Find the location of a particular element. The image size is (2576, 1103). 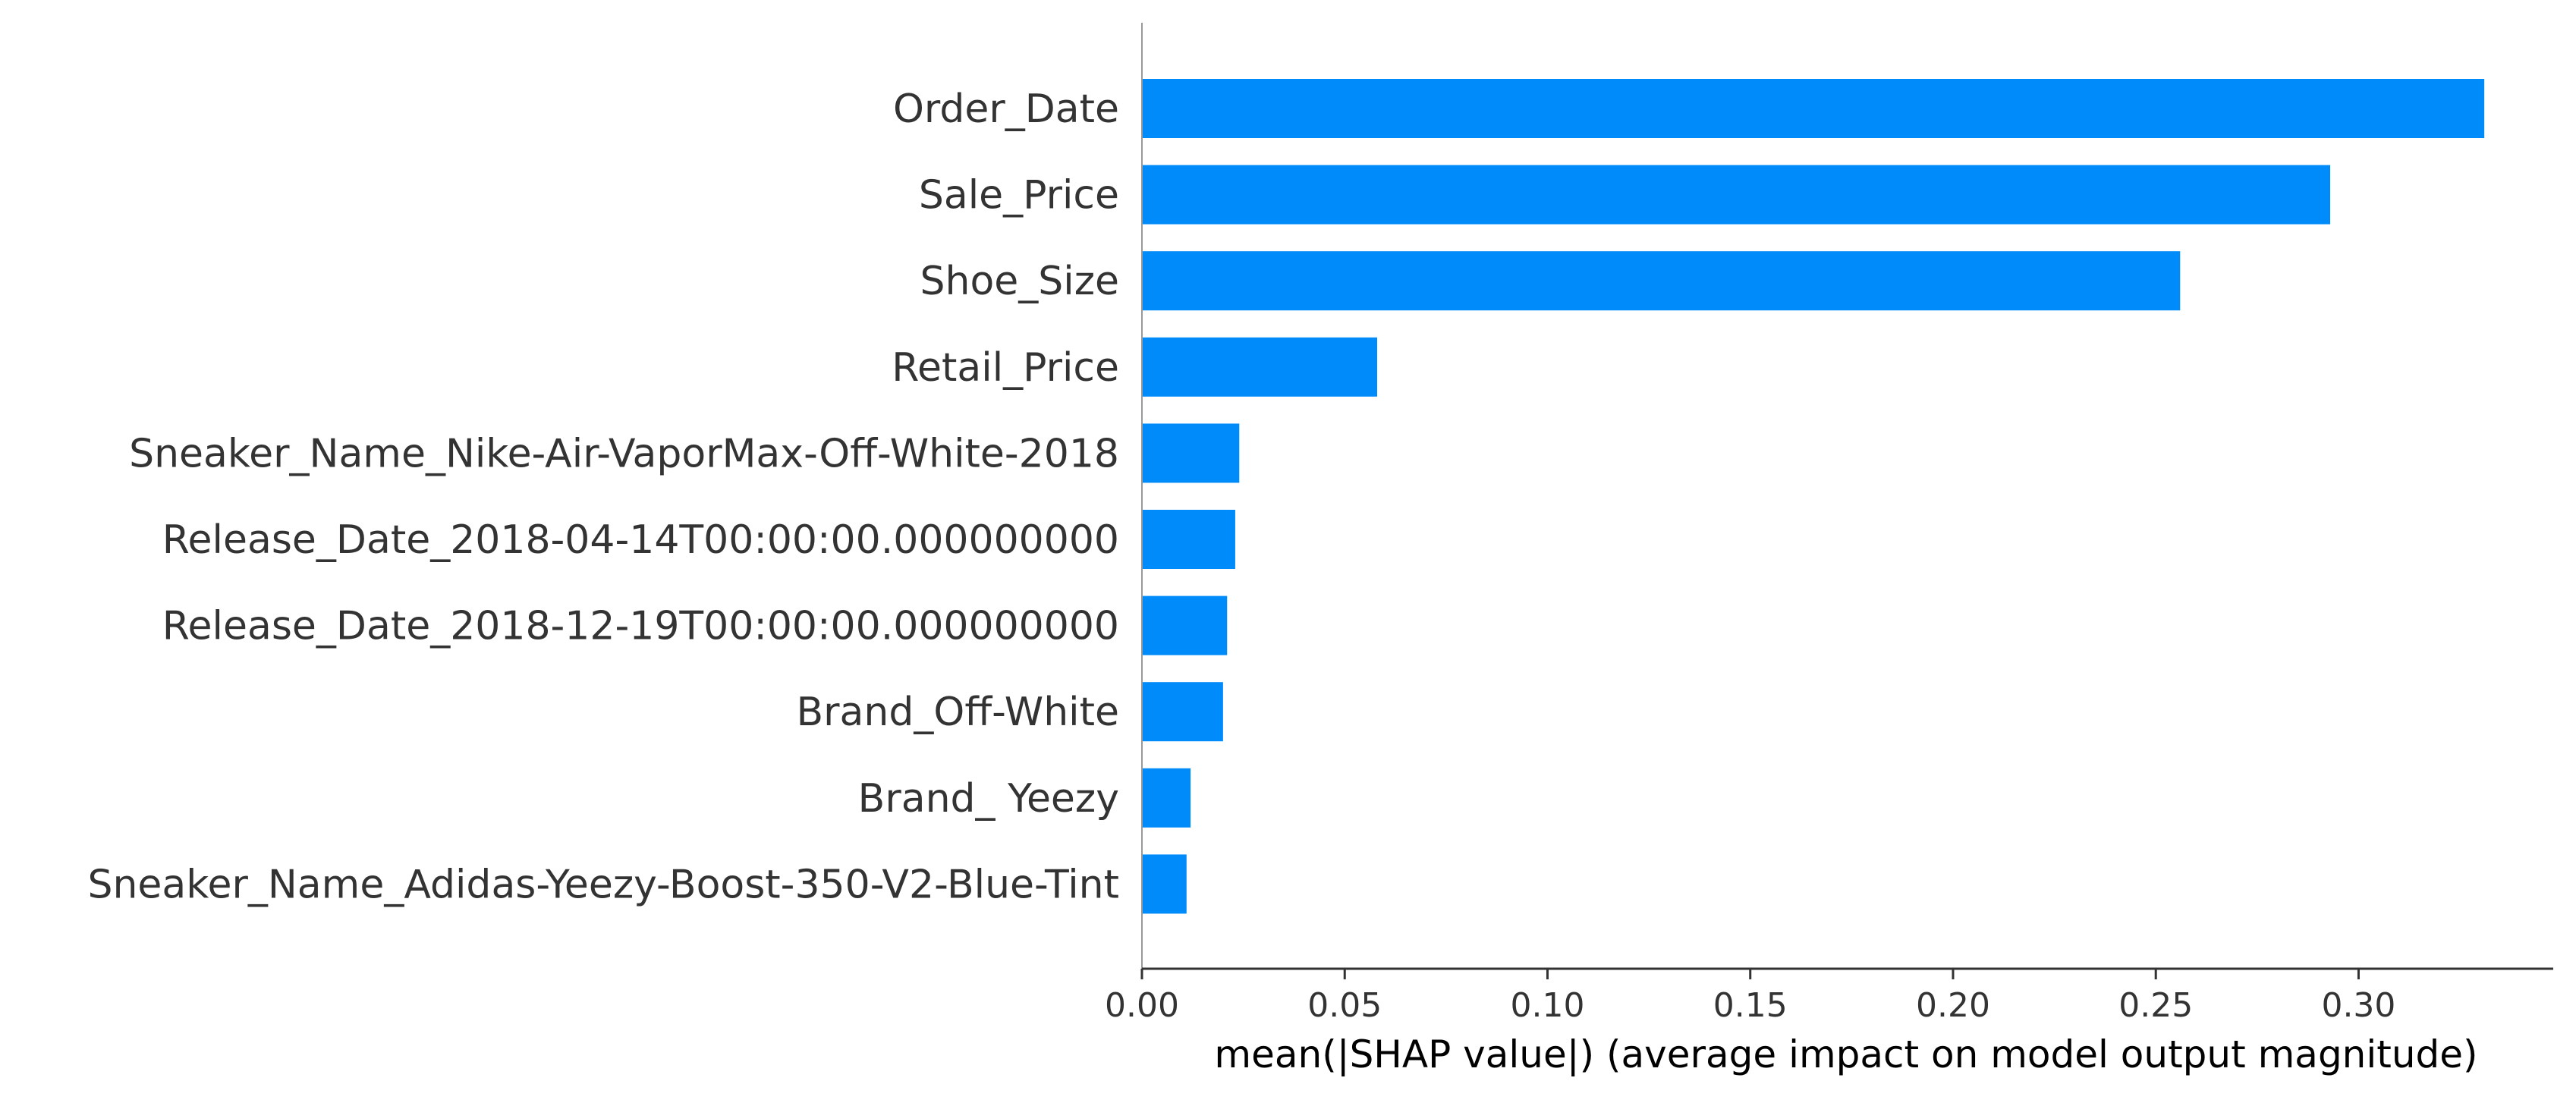

category-label: Shoe_Size is located at coordinates (1019, 281).